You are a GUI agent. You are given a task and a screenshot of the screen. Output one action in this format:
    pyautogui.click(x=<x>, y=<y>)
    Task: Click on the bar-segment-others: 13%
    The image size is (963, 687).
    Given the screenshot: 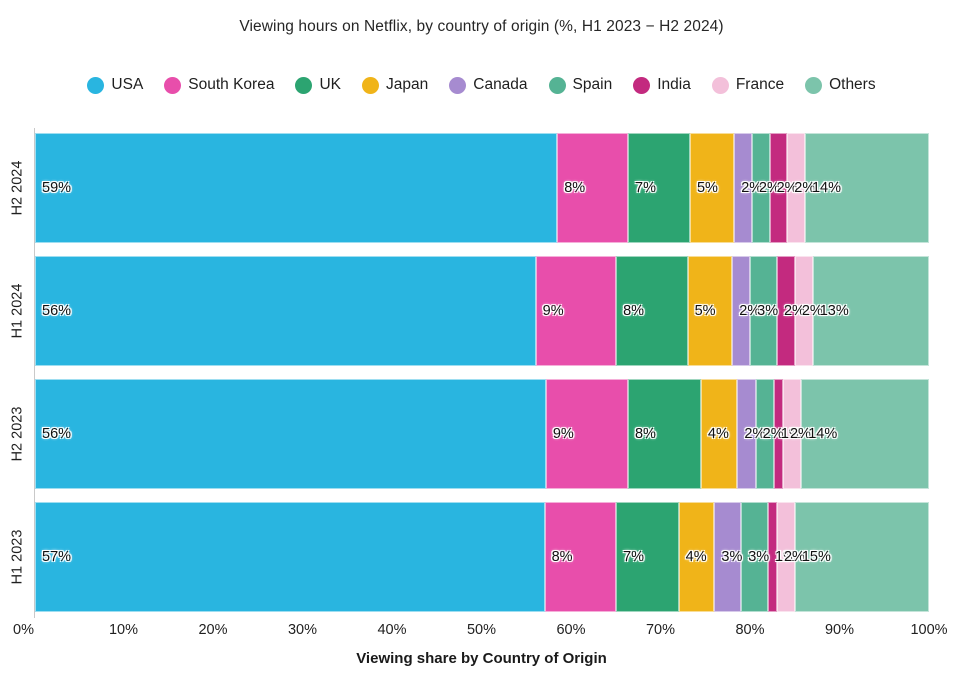 What is the action you would take?
    pyautogui.click(x=870, y=311)
    